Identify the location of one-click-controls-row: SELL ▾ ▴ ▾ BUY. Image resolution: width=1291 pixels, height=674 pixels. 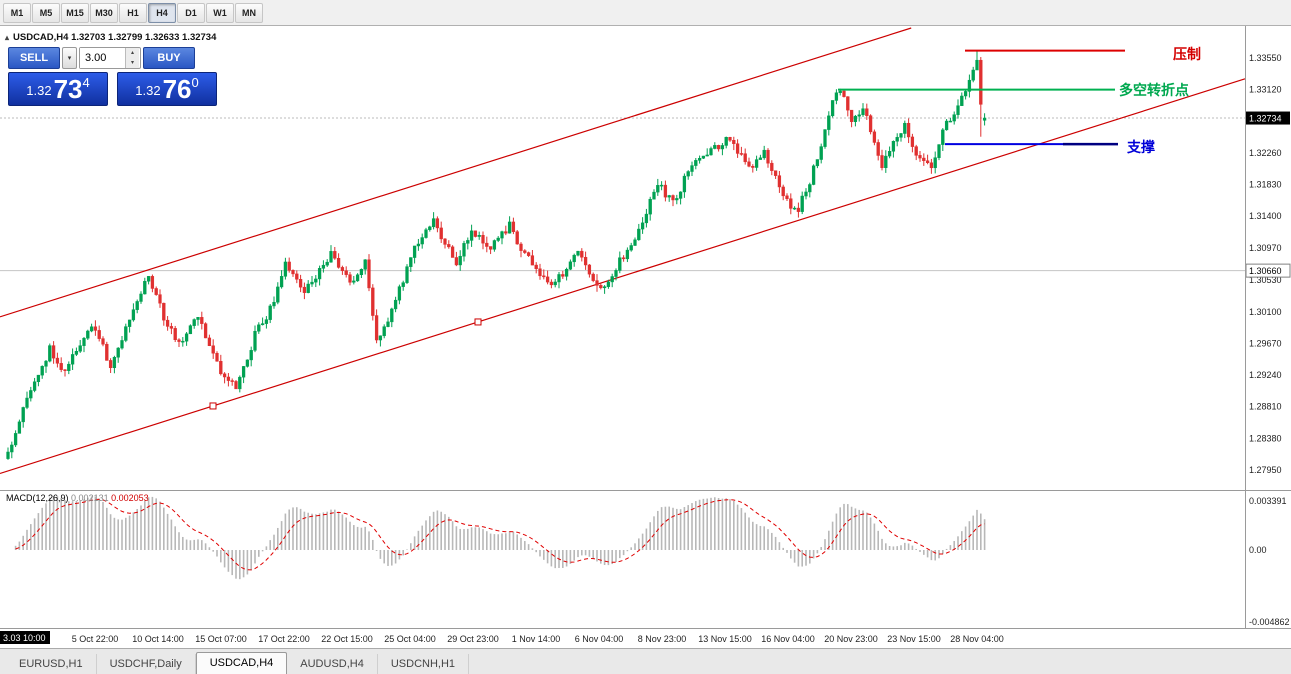
(112, 58).